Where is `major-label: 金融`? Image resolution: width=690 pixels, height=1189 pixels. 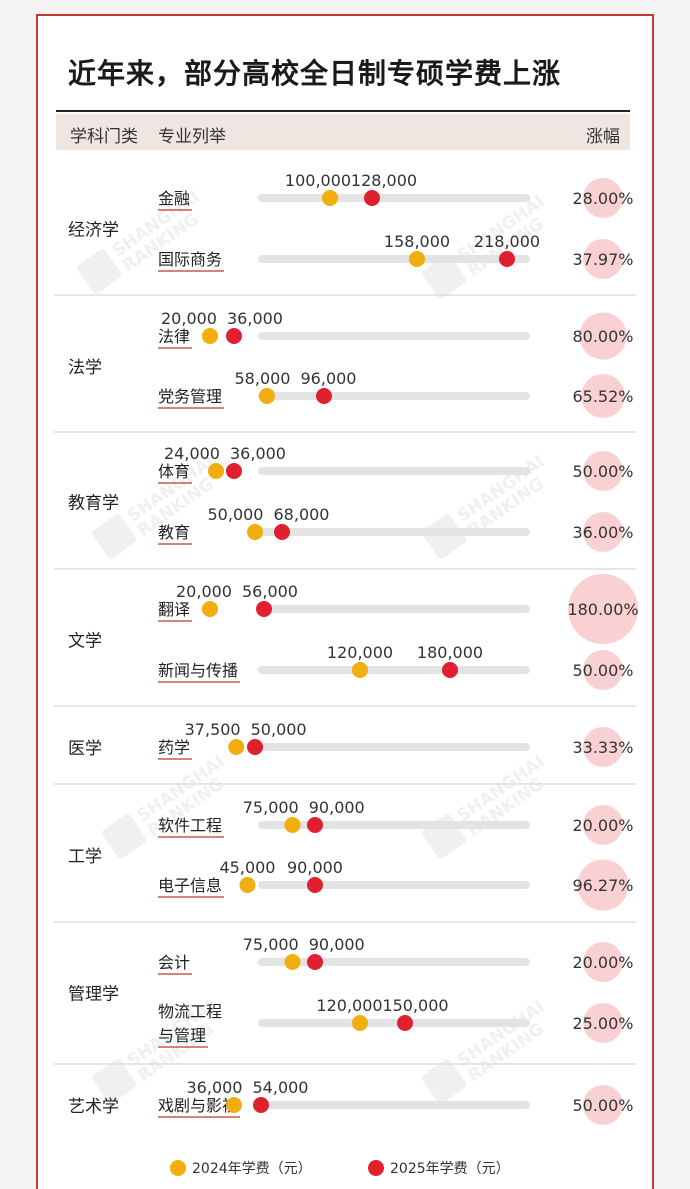 major-label: 金融 is located at coordinates (174, 198).